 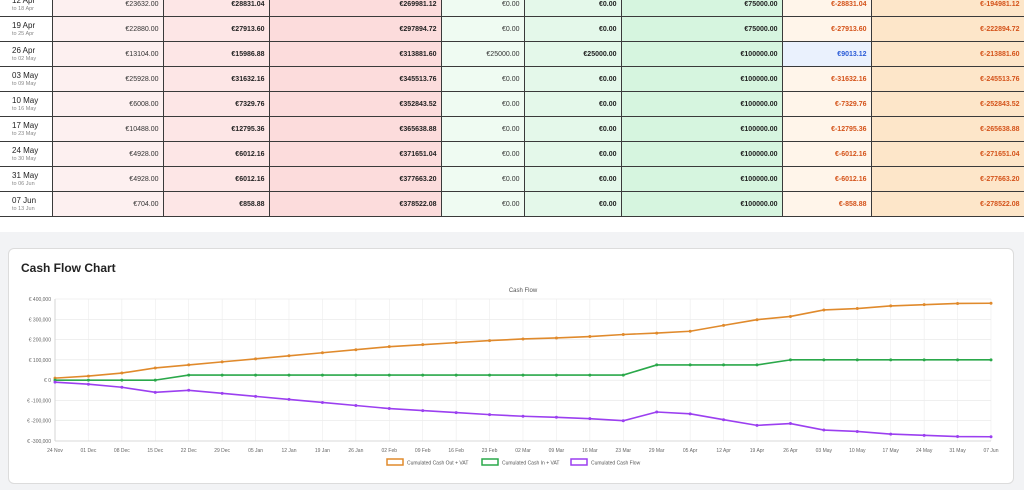 I want to click on y-tick-label: € -300,000, so click(x=39, y=442).